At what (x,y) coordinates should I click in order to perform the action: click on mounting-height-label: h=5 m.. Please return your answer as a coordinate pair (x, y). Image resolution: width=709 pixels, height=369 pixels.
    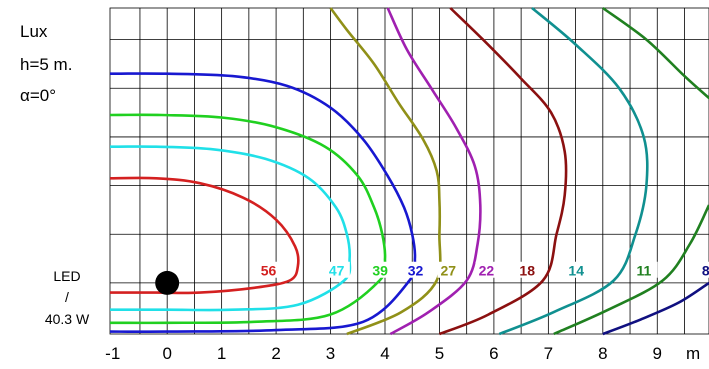
    Looking at the image, I should click on (46, 64).